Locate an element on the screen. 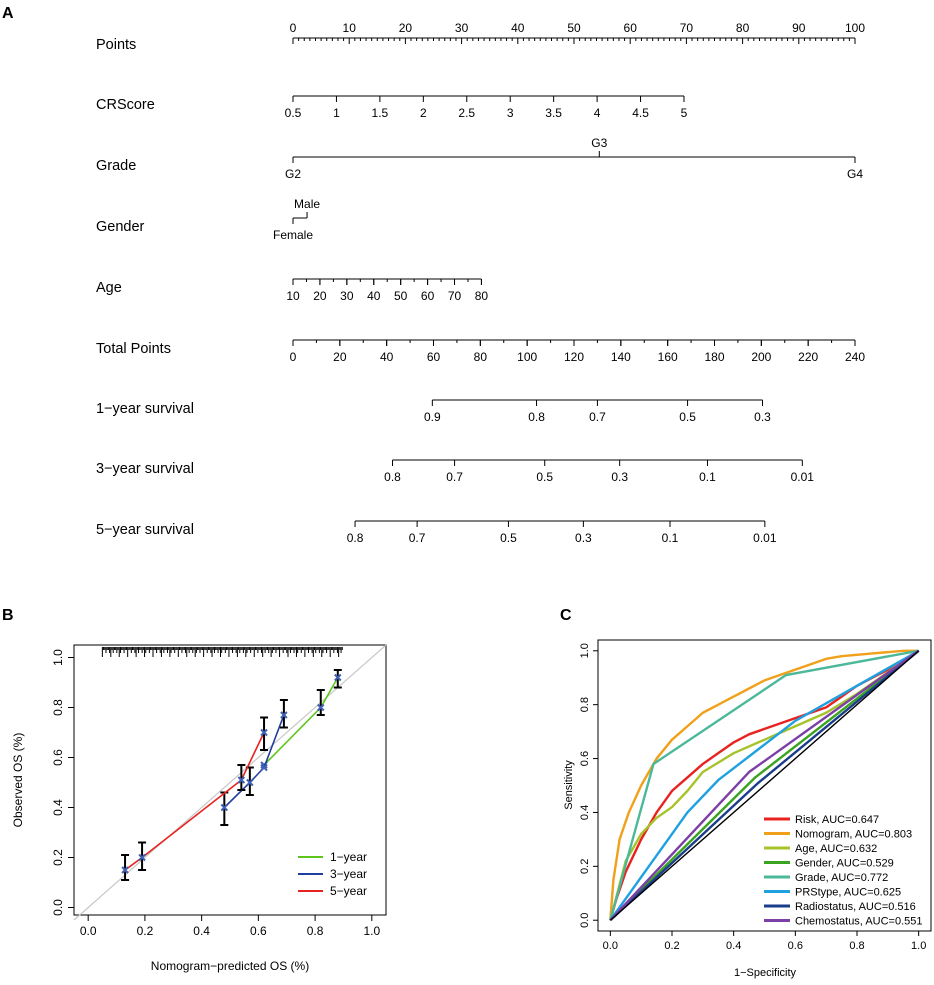 The height and width of the screenshot is (985, 934). nomogram-row-label: 5−year survival is located at coordinates (145, 530).